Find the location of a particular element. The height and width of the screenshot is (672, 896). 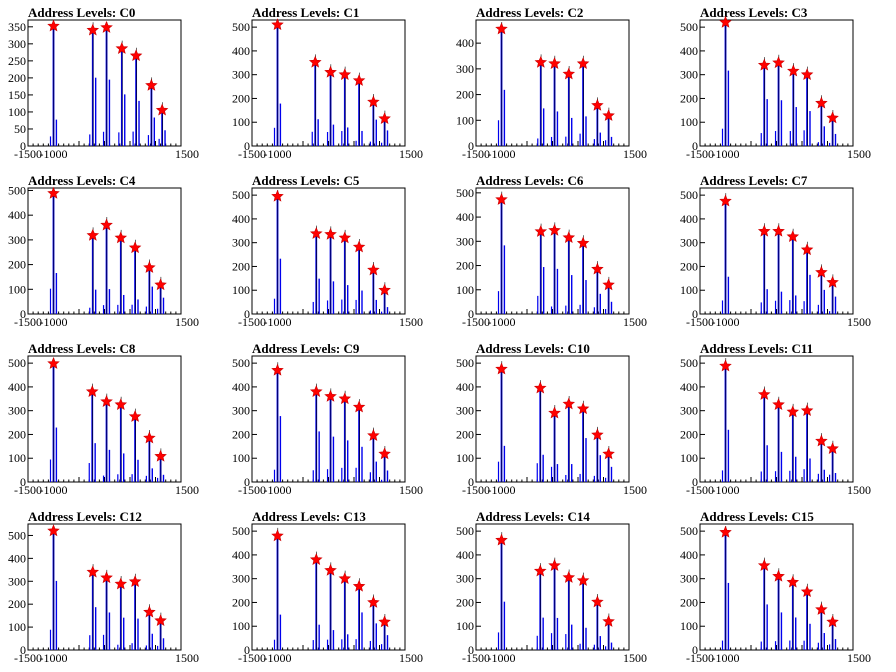

chart-title: Address Levels: C12 is located at coordinates (85, 516).